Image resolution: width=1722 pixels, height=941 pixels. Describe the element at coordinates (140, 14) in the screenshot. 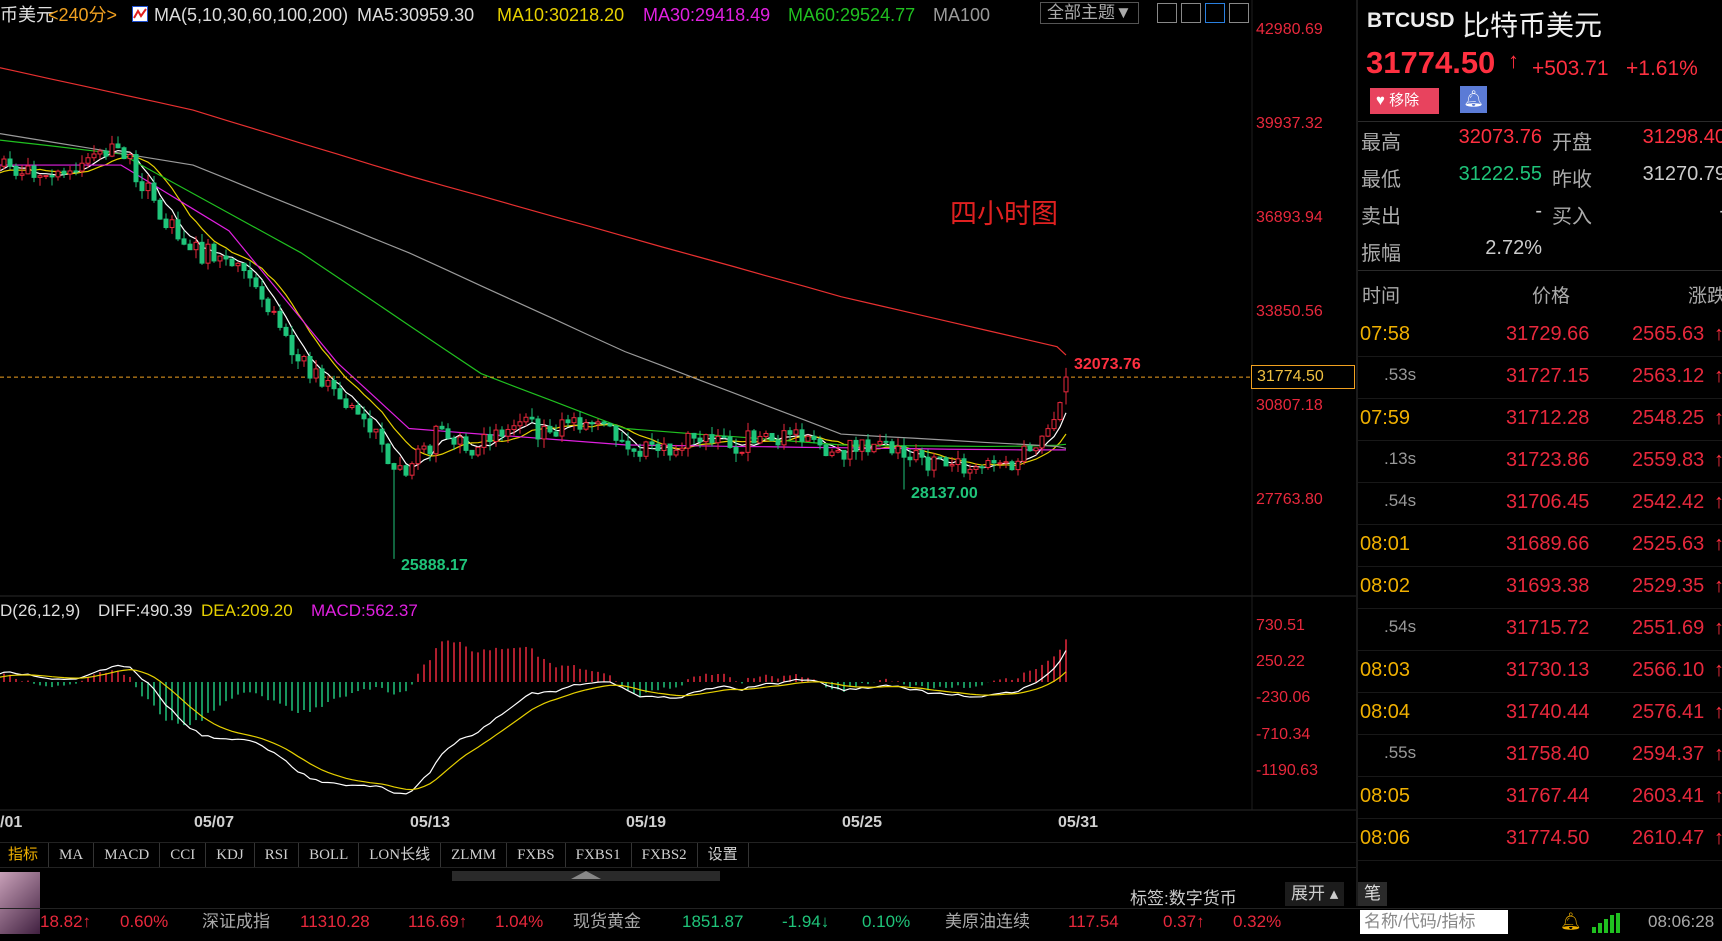

I see `indicator-icon` at that location.